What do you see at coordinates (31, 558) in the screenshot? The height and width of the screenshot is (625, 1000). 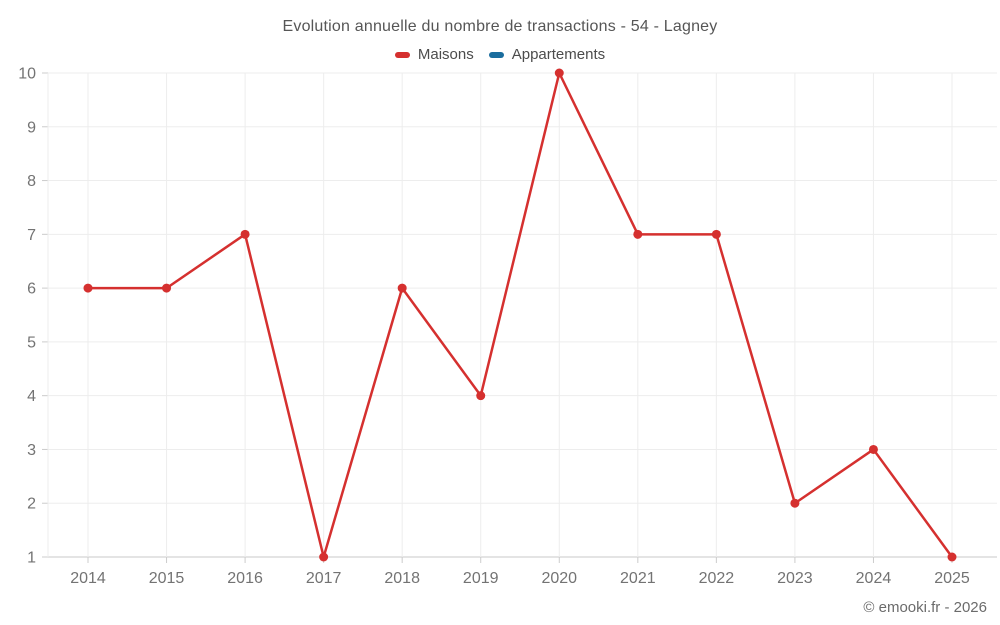 I see `svg-text: 1` at bounding box center [31, 558].